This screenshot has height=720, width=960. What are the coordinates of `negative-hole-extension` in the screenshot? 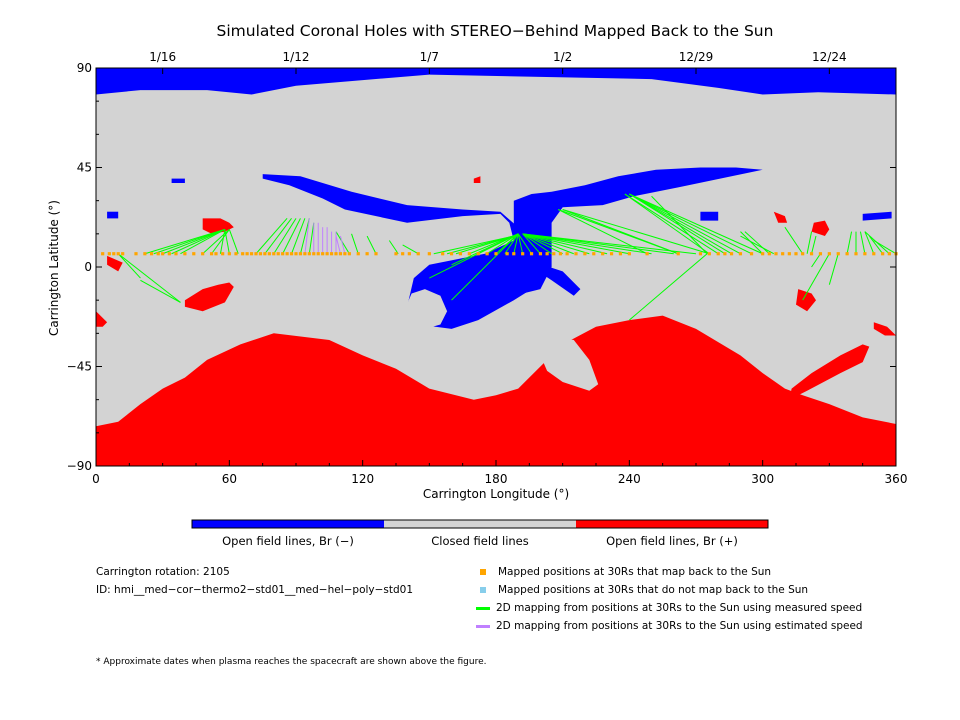 It's located at (635, 230).